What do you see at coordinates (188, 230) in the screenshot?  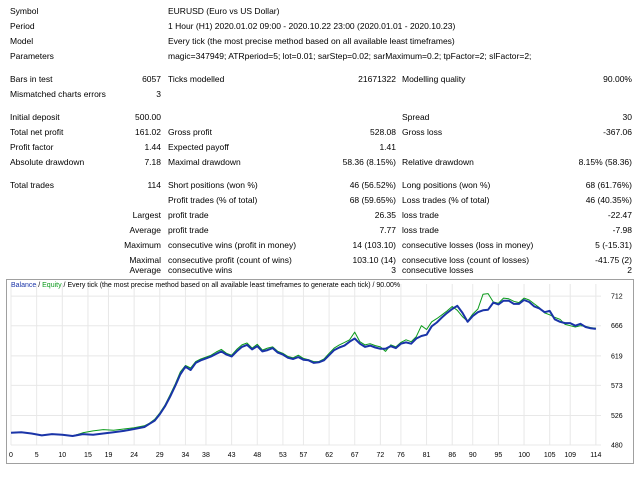 I see `average-profit-label: profit trade` at bounding box center [188, 230].